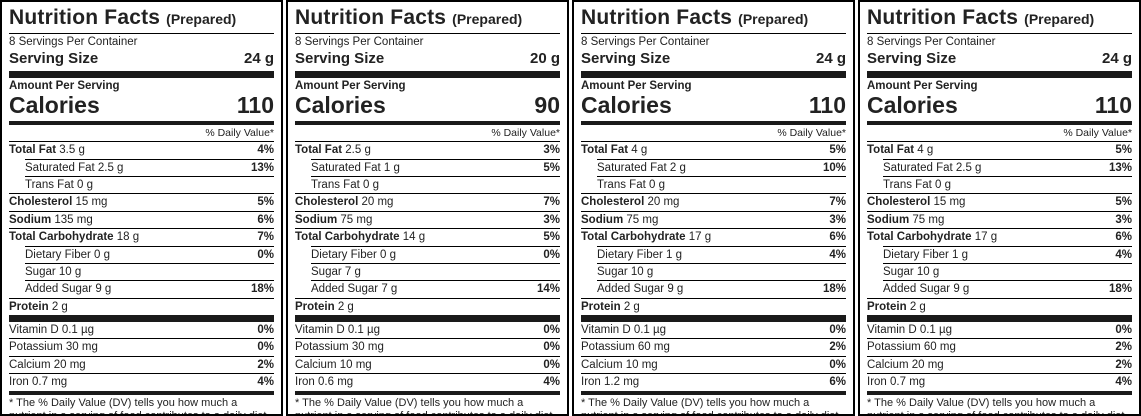 The image size is (1141, 416). I want to click on nutrient-row: Total Fat 2.5 g 3%, so click(427, 149).